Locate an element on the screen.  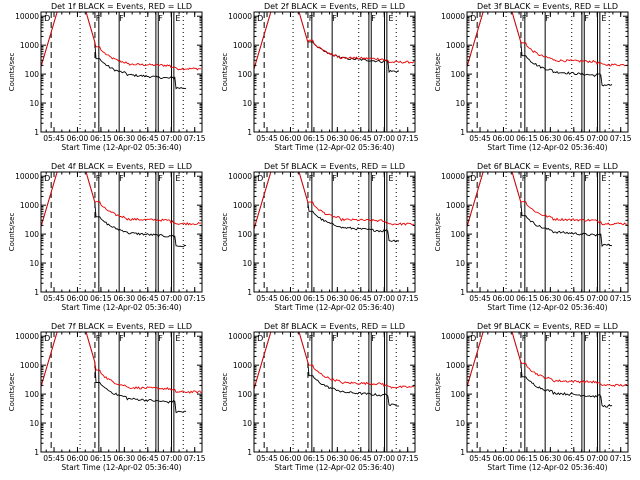
panel-title: Det 3f BLACK = Events, RED = LLD is located at coordinates (547, 6).